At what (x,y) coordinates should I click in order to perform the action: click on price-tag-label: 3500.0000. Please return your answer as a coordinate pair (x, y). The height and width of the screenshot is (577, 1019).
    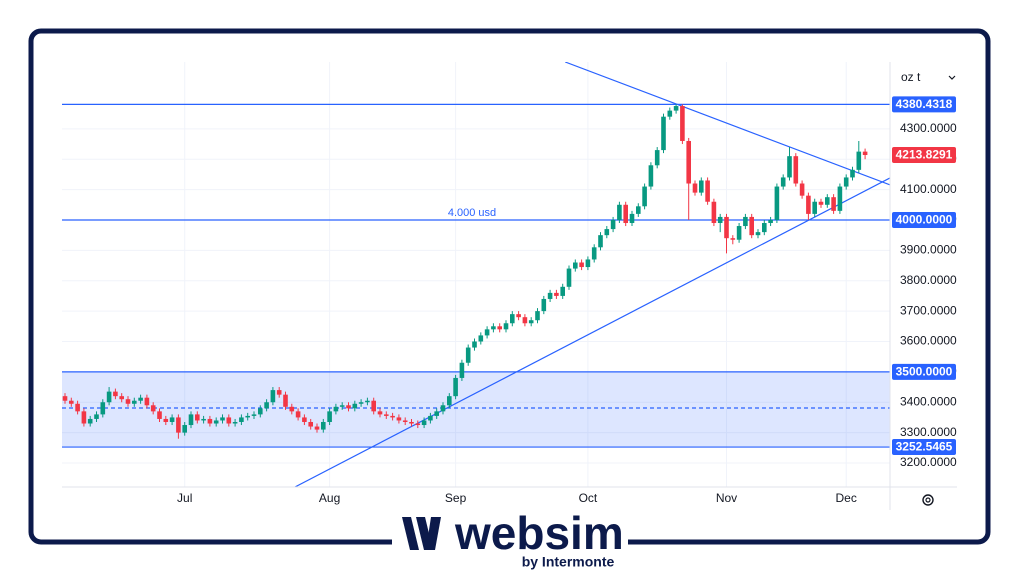
    Looking at the image, I should click on (924, 372).